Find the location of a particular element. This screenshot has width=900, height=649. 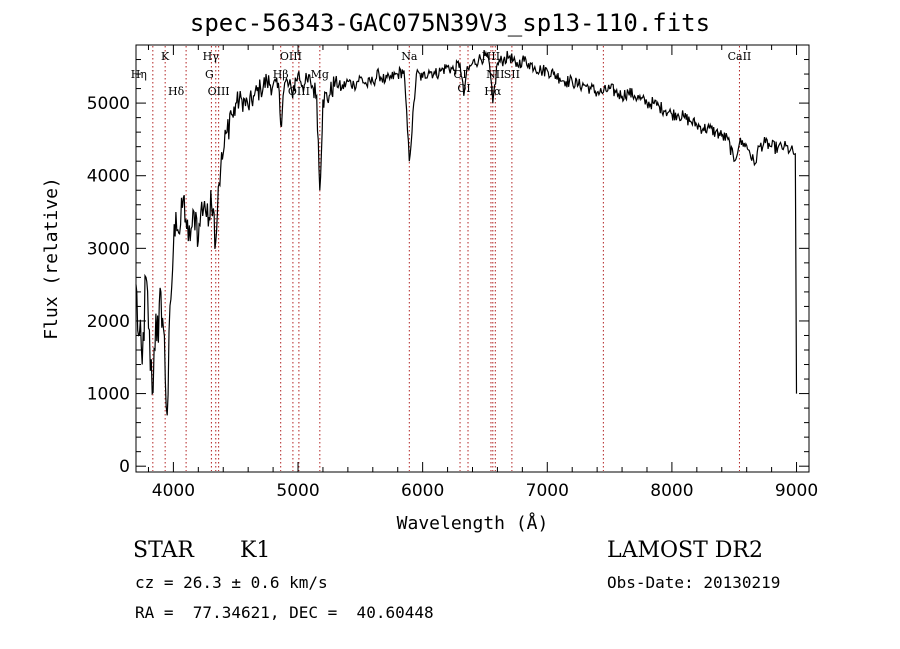

page-title: spec-56343-GAC075N39V3_sp13-110.fits is located at coordinates (450, 23).